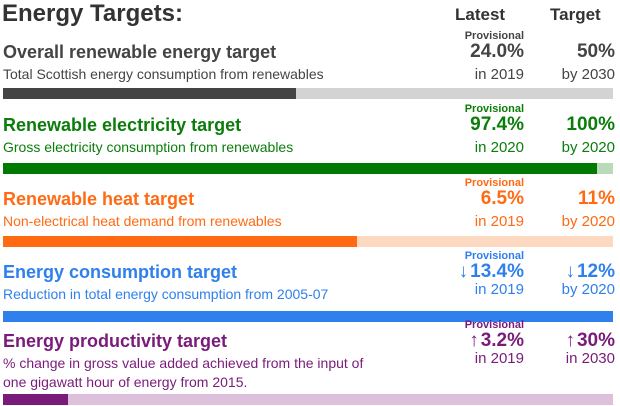  I want to click on target-value-wrap: 11%, so click(596, 199).